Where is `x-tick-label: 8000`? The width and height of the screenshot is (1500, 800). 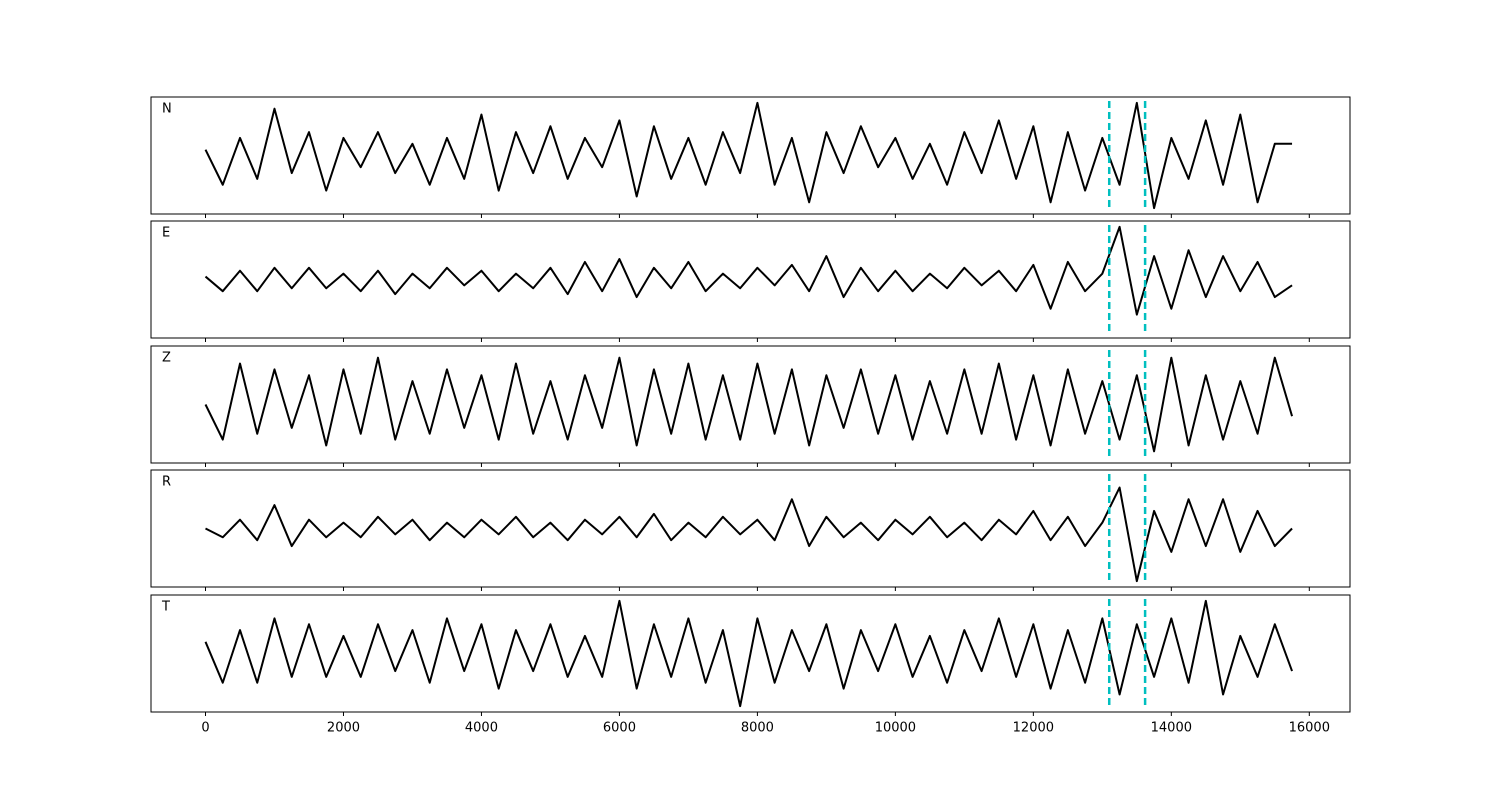
x-tick-label: 8000 is located at coordinates (757, 728).